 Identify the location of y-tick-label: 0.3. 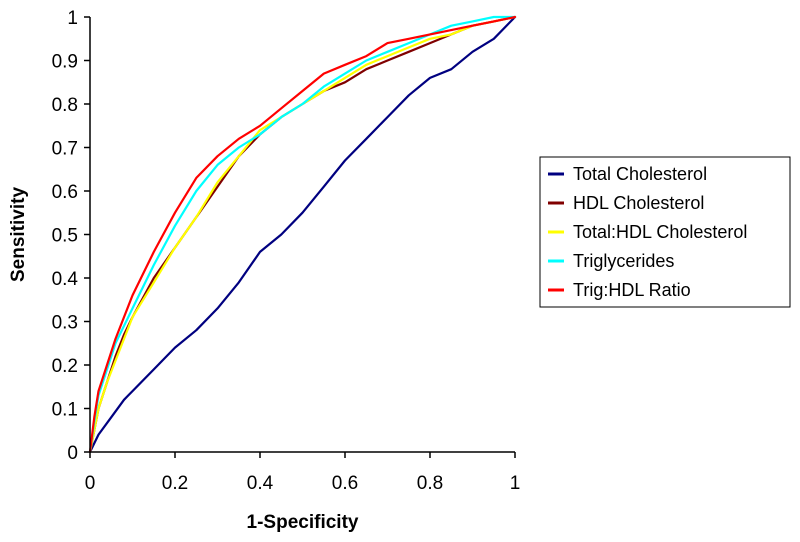
(65, 323).